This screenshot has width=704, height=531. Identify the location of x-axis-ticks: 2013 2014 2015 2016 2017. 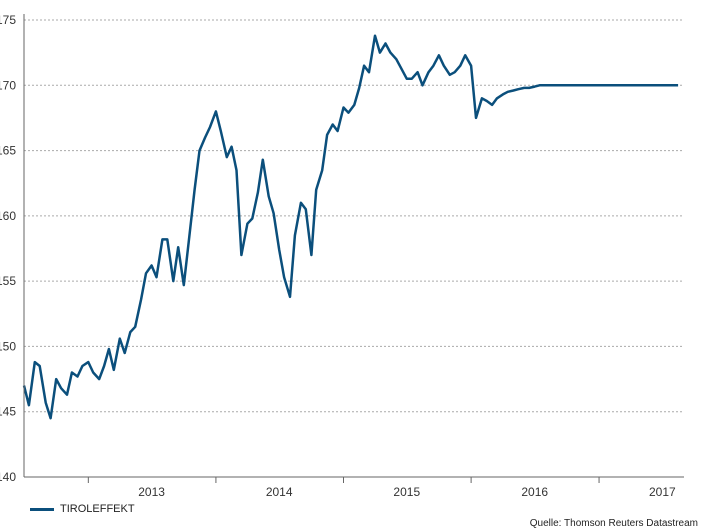
(381, 488).